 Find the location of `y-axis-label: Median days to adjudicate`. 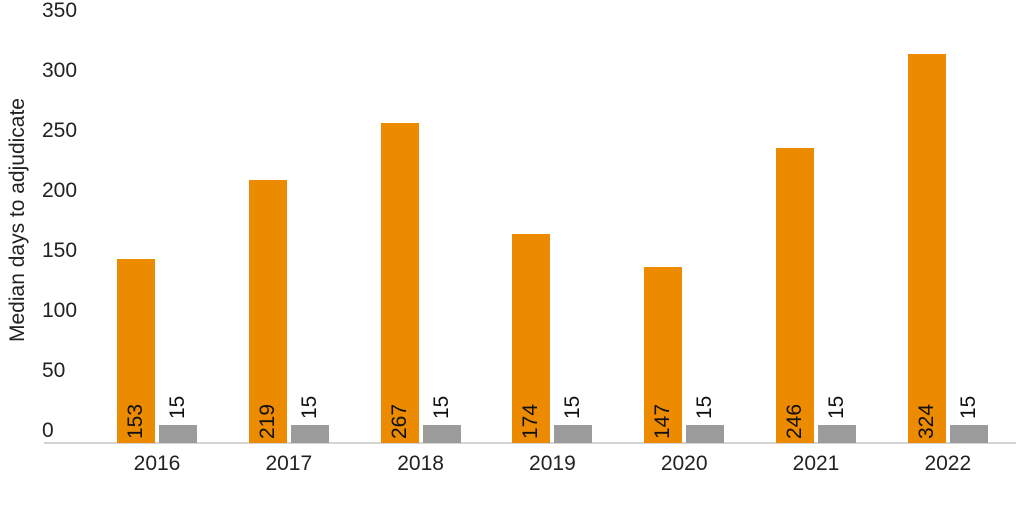

y-axis-label: Median days to adjudicate is located at coordinates (17, 220).